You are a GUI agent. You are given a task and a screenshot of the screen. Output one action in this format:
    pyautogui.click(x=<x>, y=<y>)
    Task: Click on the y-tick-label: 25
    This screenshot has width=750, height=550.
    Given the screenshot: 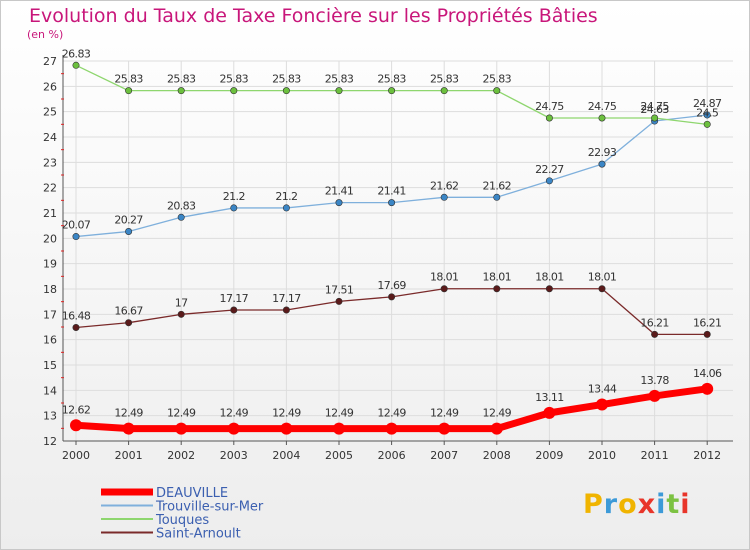 What is the action you would take?
    pyautogui.click(x=50, y=112)
    